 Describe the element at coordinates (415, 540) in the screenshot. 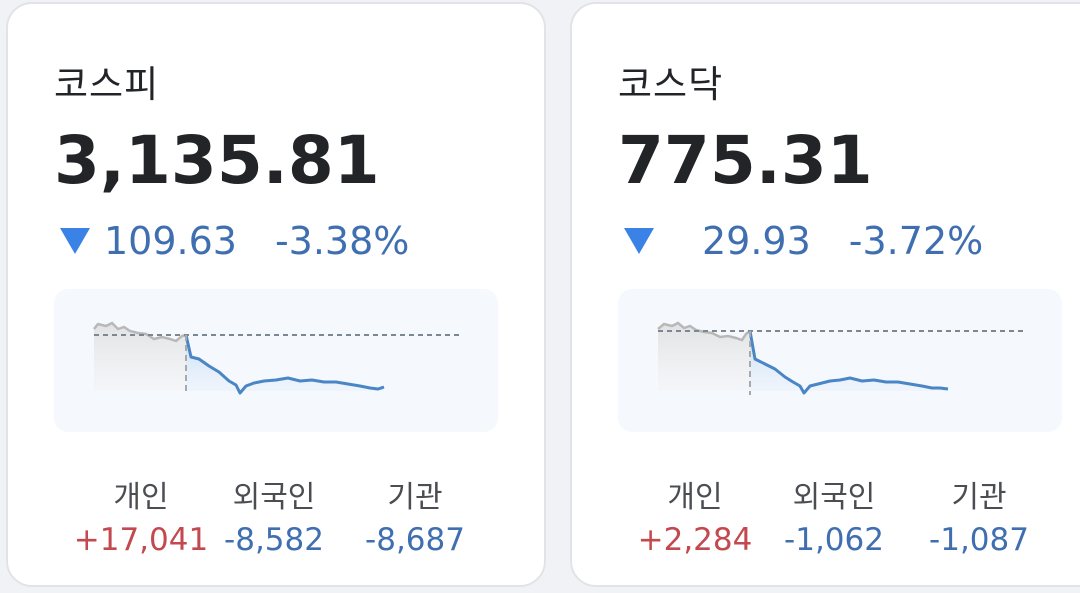

I see `investor-value: -8,687` at that location.